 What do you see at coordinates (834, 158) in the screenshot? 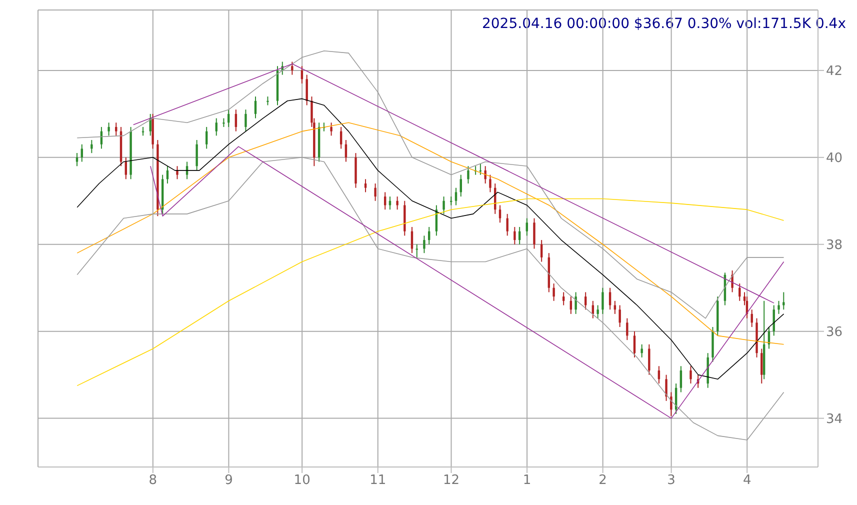
I see `y-tick-label: 40` at bounding box center [834, 158].